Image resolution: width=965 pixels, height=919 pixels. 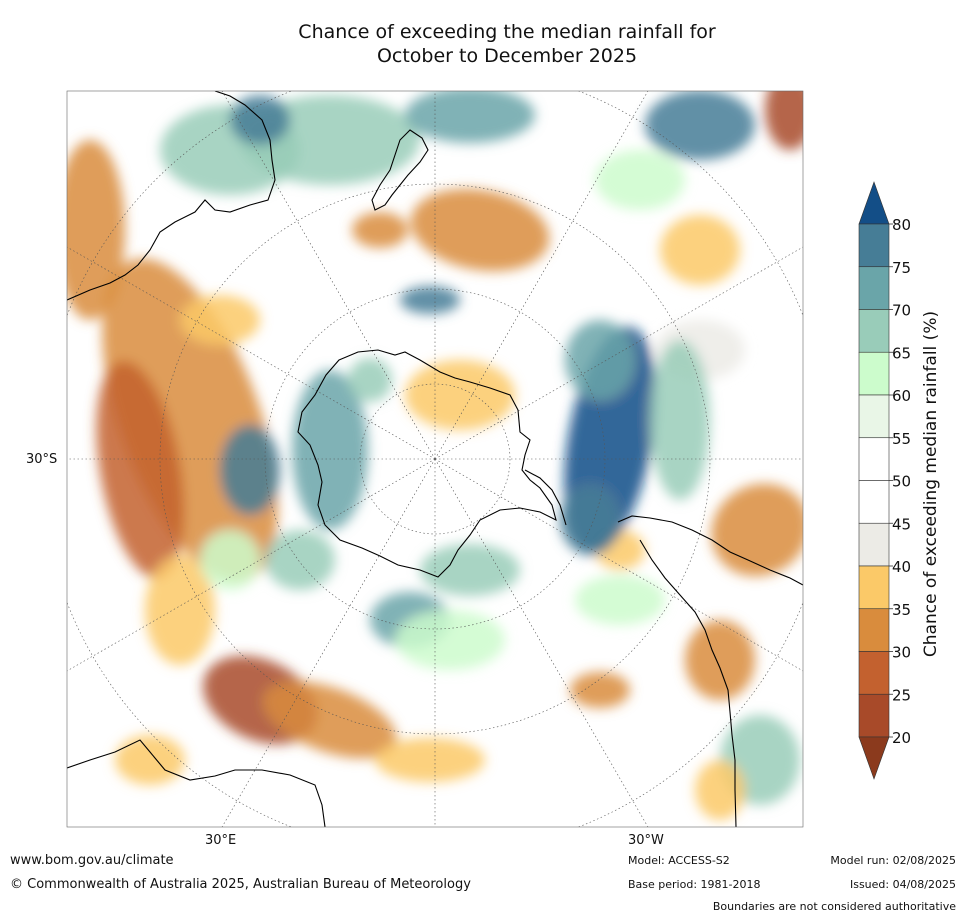 I want to click on colorbar-tick-label: 35, so click(x=901, y=610).